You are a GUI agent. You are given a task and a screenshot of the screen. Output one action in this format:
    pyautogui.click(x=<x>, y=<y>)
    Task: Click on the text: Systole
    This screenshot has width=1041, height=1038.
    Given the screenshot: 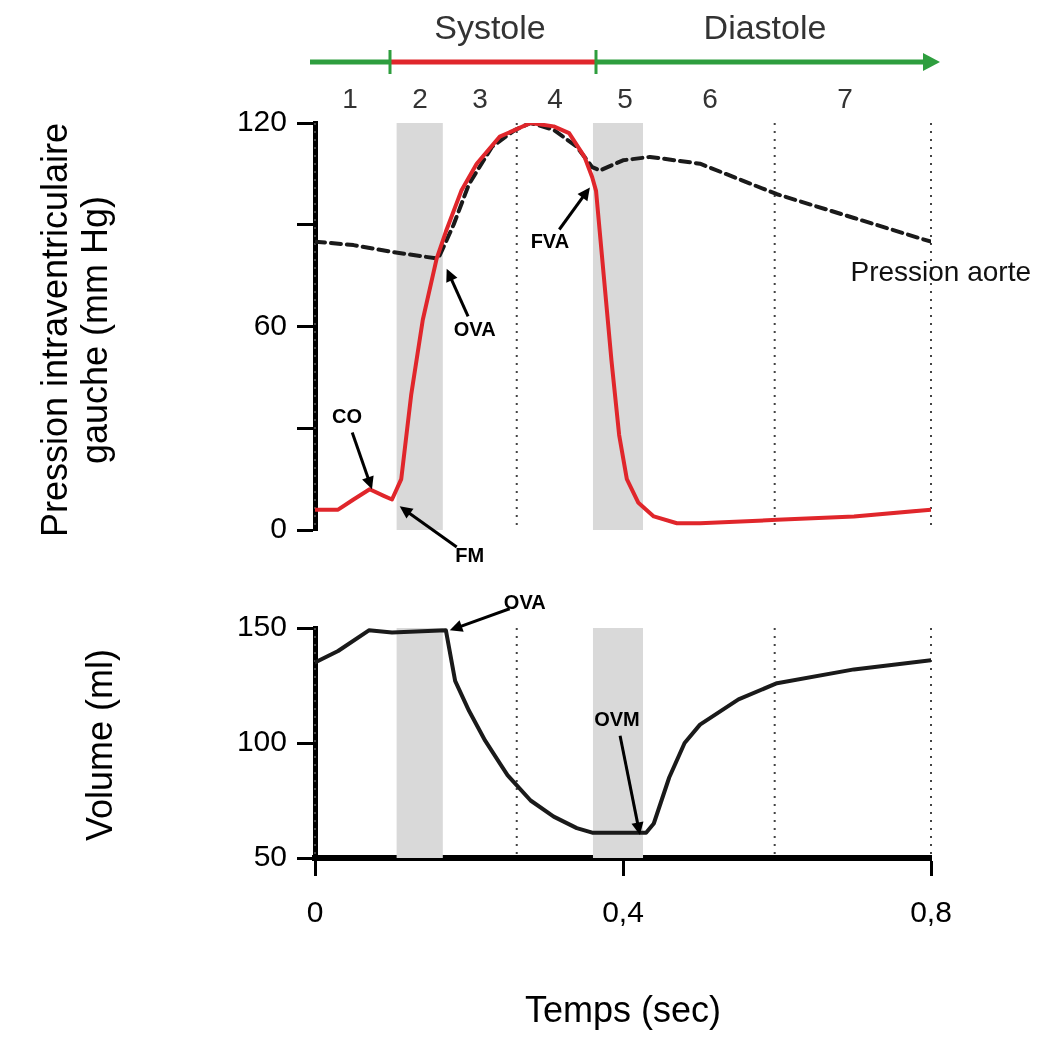 What is the action you would take?
    pyautogui.click(x=490, y=27)
    